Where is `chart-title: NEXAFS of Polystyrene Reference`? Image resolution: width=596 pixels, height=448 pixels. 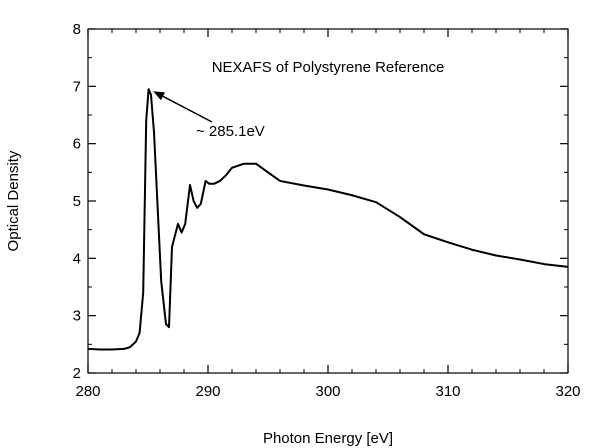 chart-title: NEXAFS of Polystyrene Reference is located at coordinates (328, 67).